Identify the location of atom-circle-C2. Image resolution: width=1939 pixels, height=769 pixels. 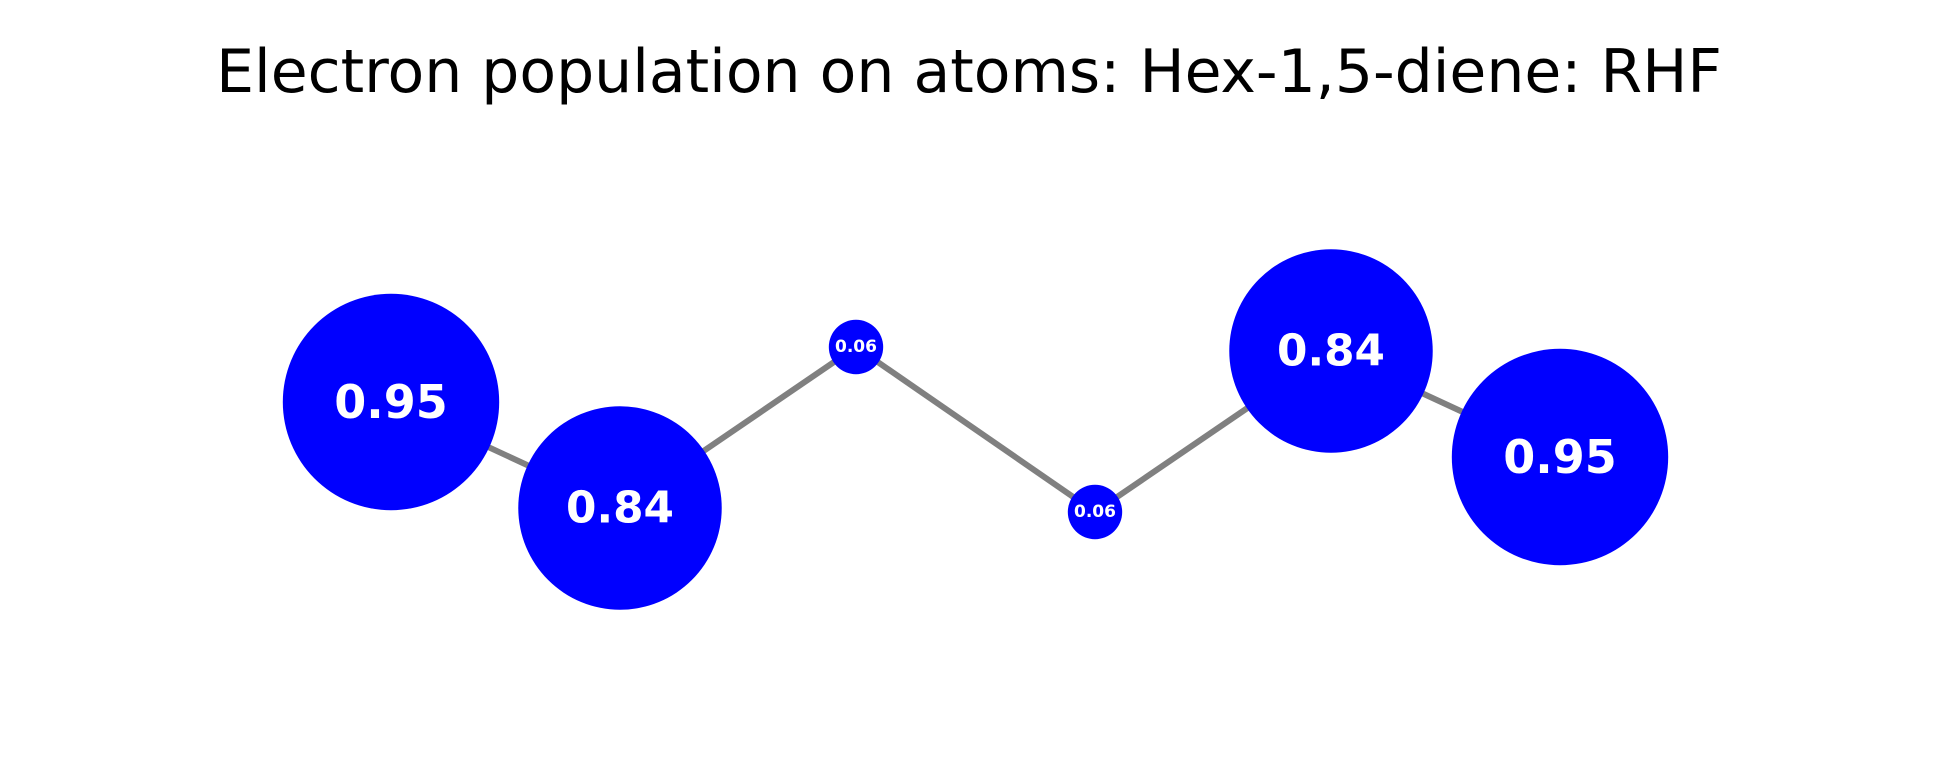
(620, 508).